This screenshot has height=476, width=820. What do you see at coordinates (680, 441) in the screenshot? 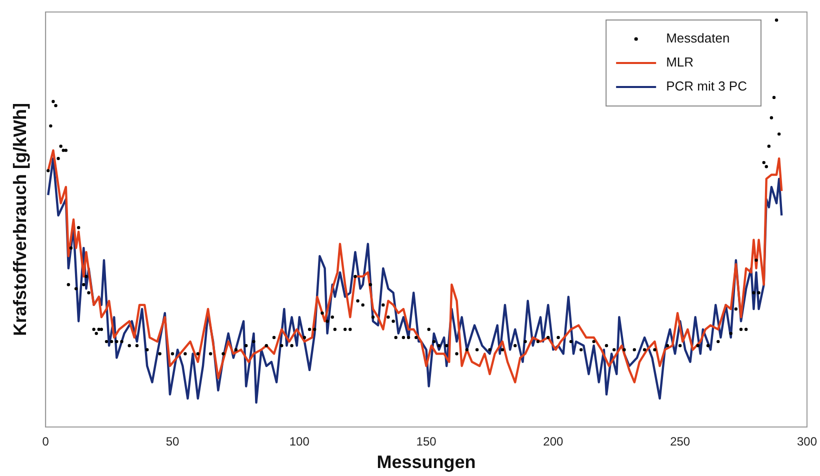
I see `x-tick-label: 250` at bounding box center [680, 441].